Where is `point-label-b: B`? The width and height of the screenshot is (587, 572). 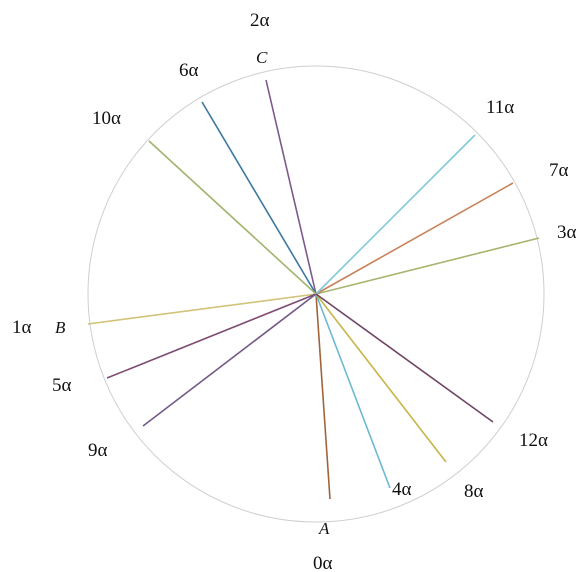 point-label-b: B is located at coordinates (60, 327).